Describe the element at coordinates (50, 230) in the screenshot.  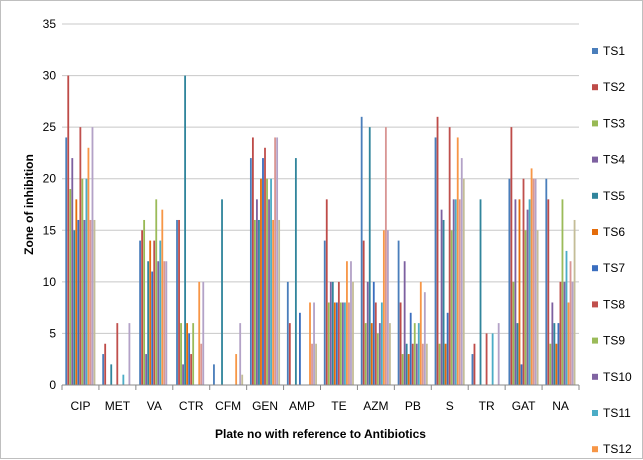
I see `y-tick-label: 15` at that location.